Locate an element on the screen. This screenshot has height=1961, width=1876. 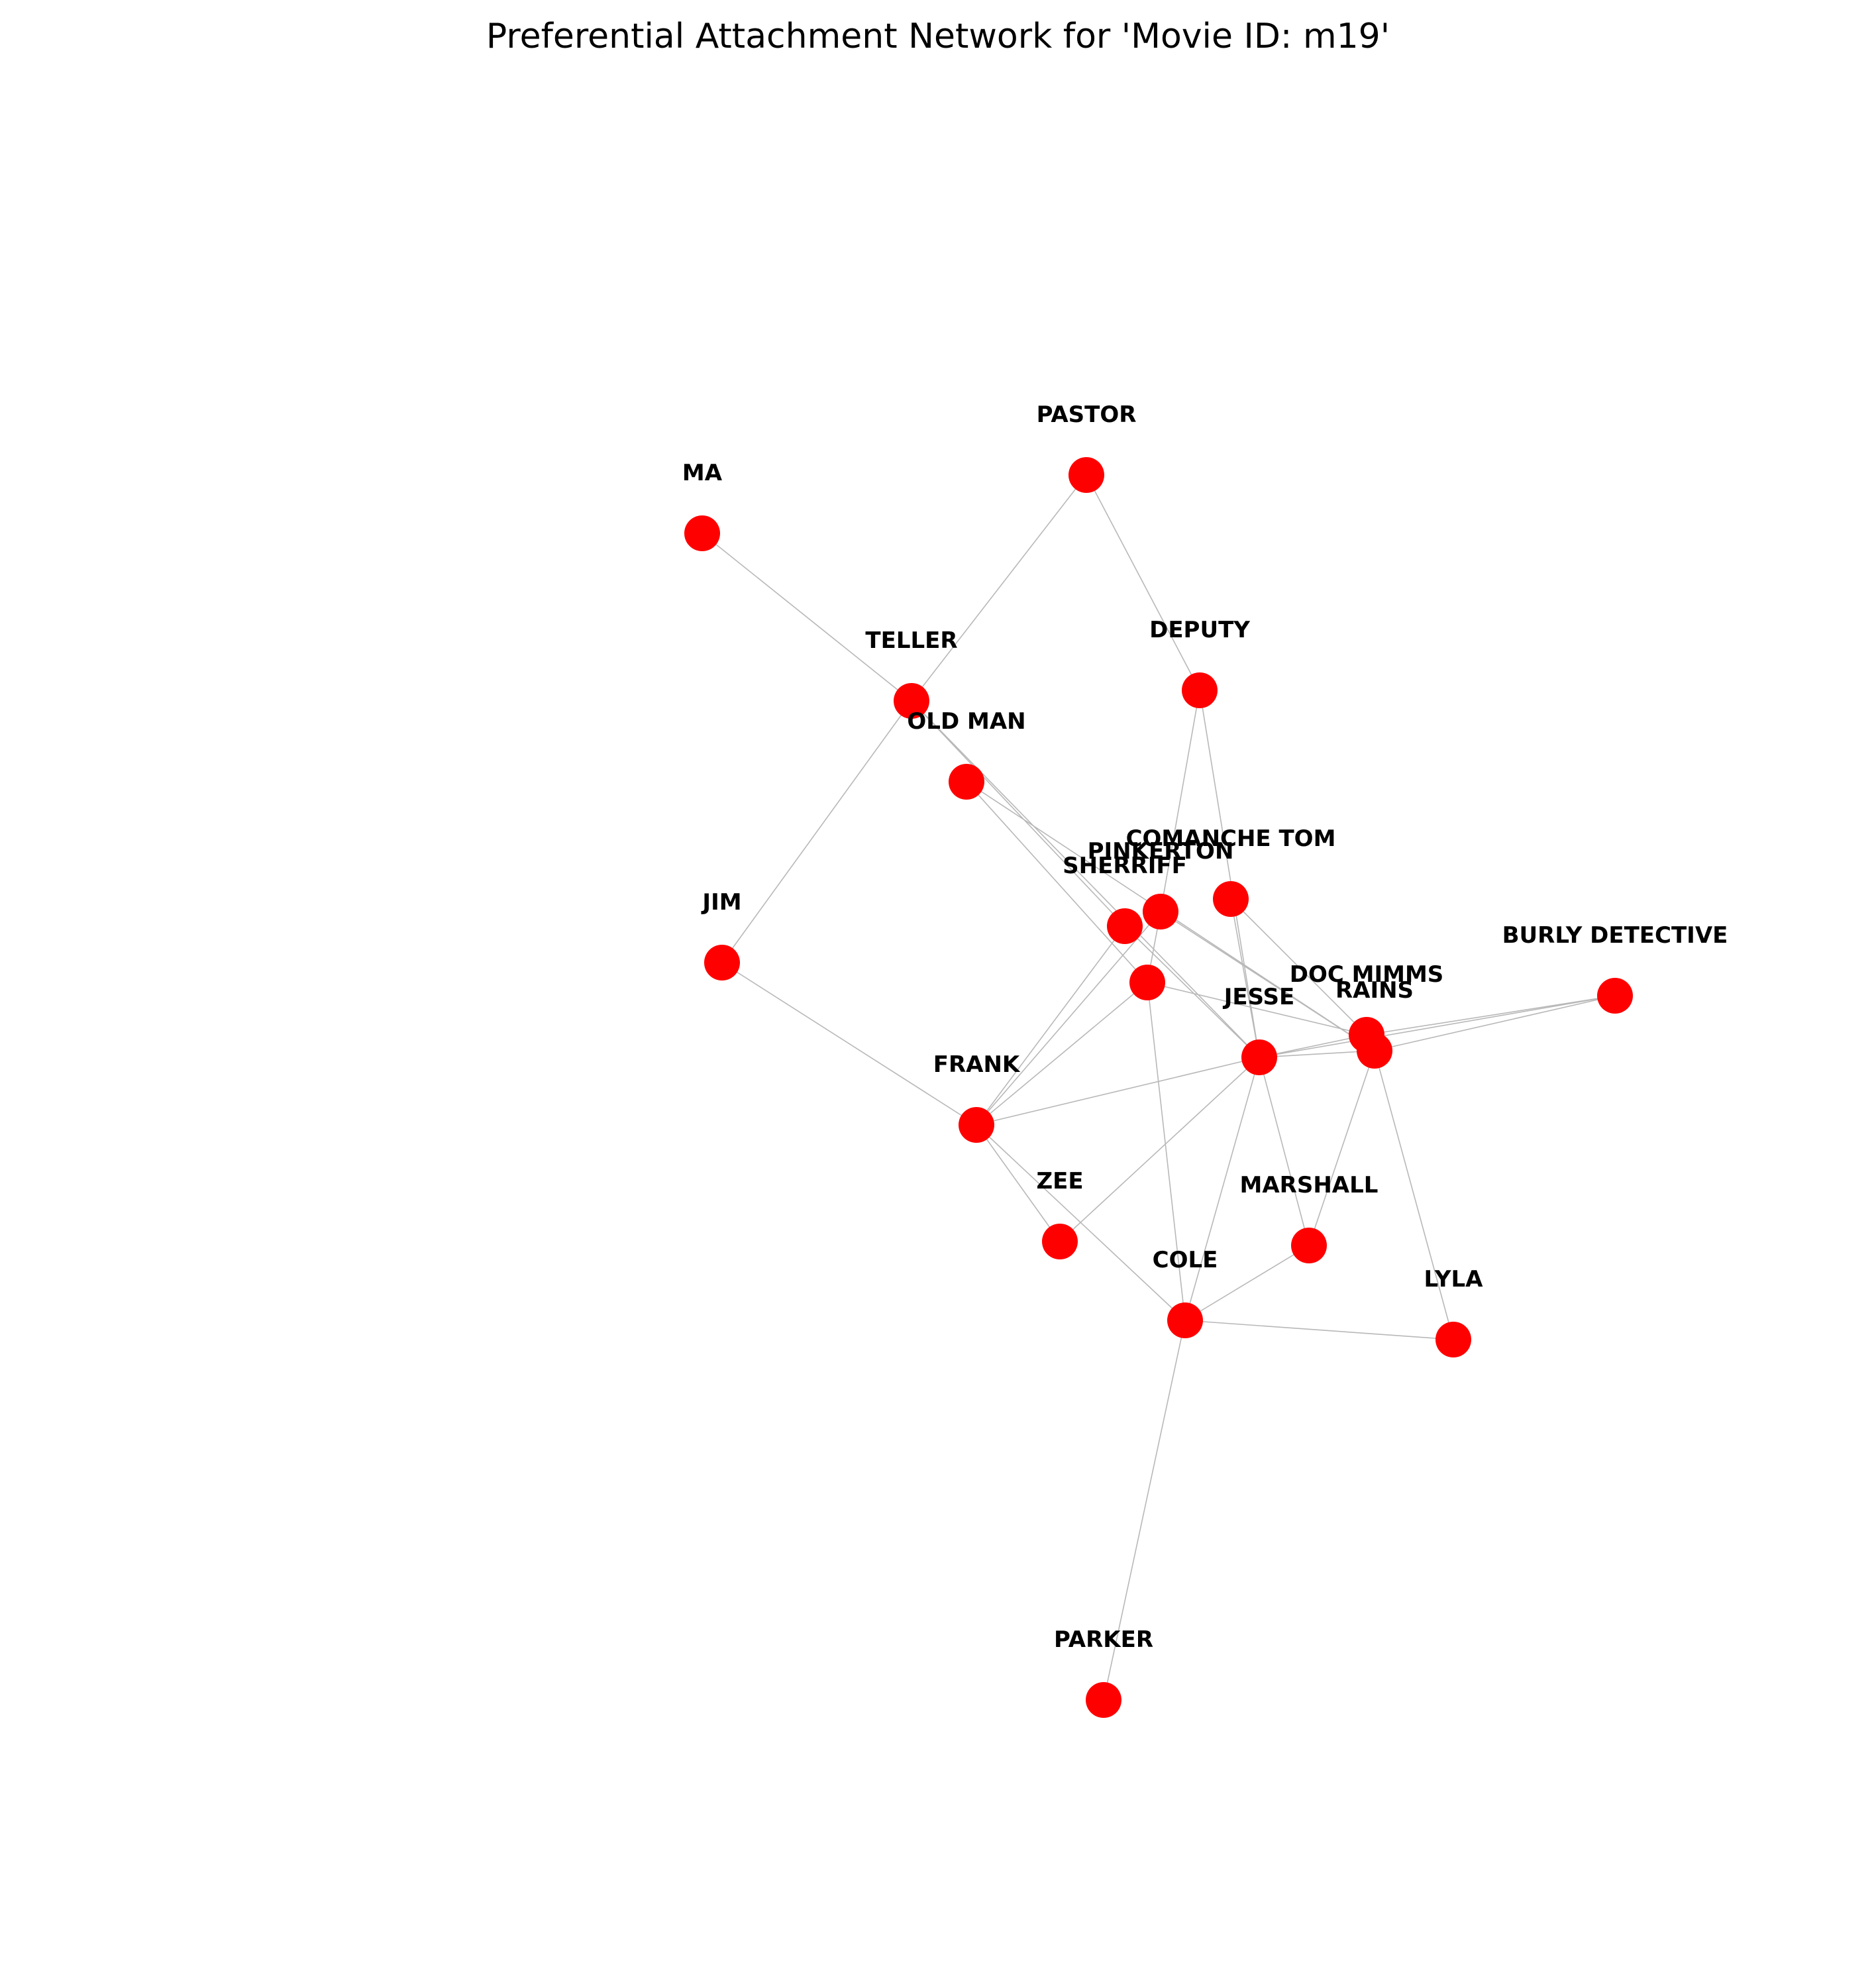
edge-sherriff-frank is located at coordinates (1050, 1026).